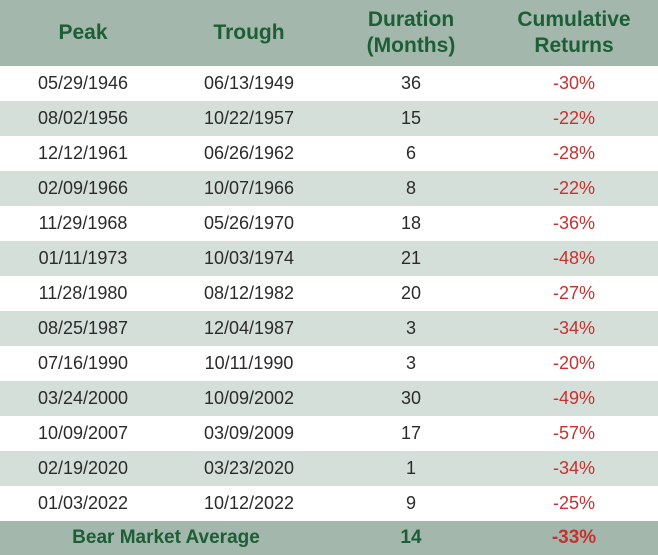  I want to click on header-peak: Peak, so click(83, 32).